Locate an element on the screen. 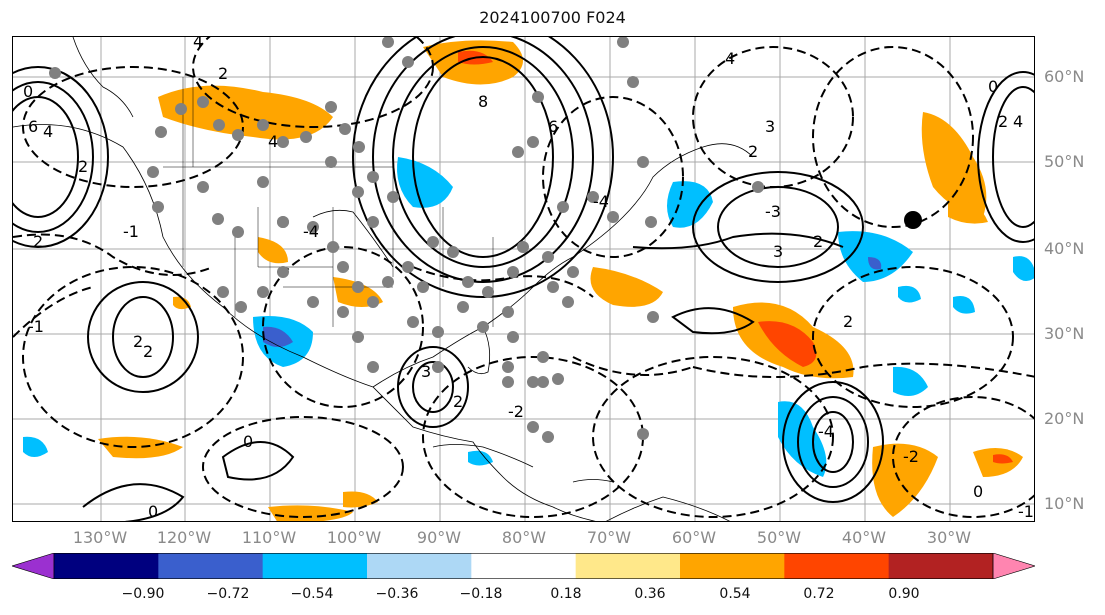 This screenshot has height=615, width=1105. lon-label: 90°W is located at coordinates (439, 537).